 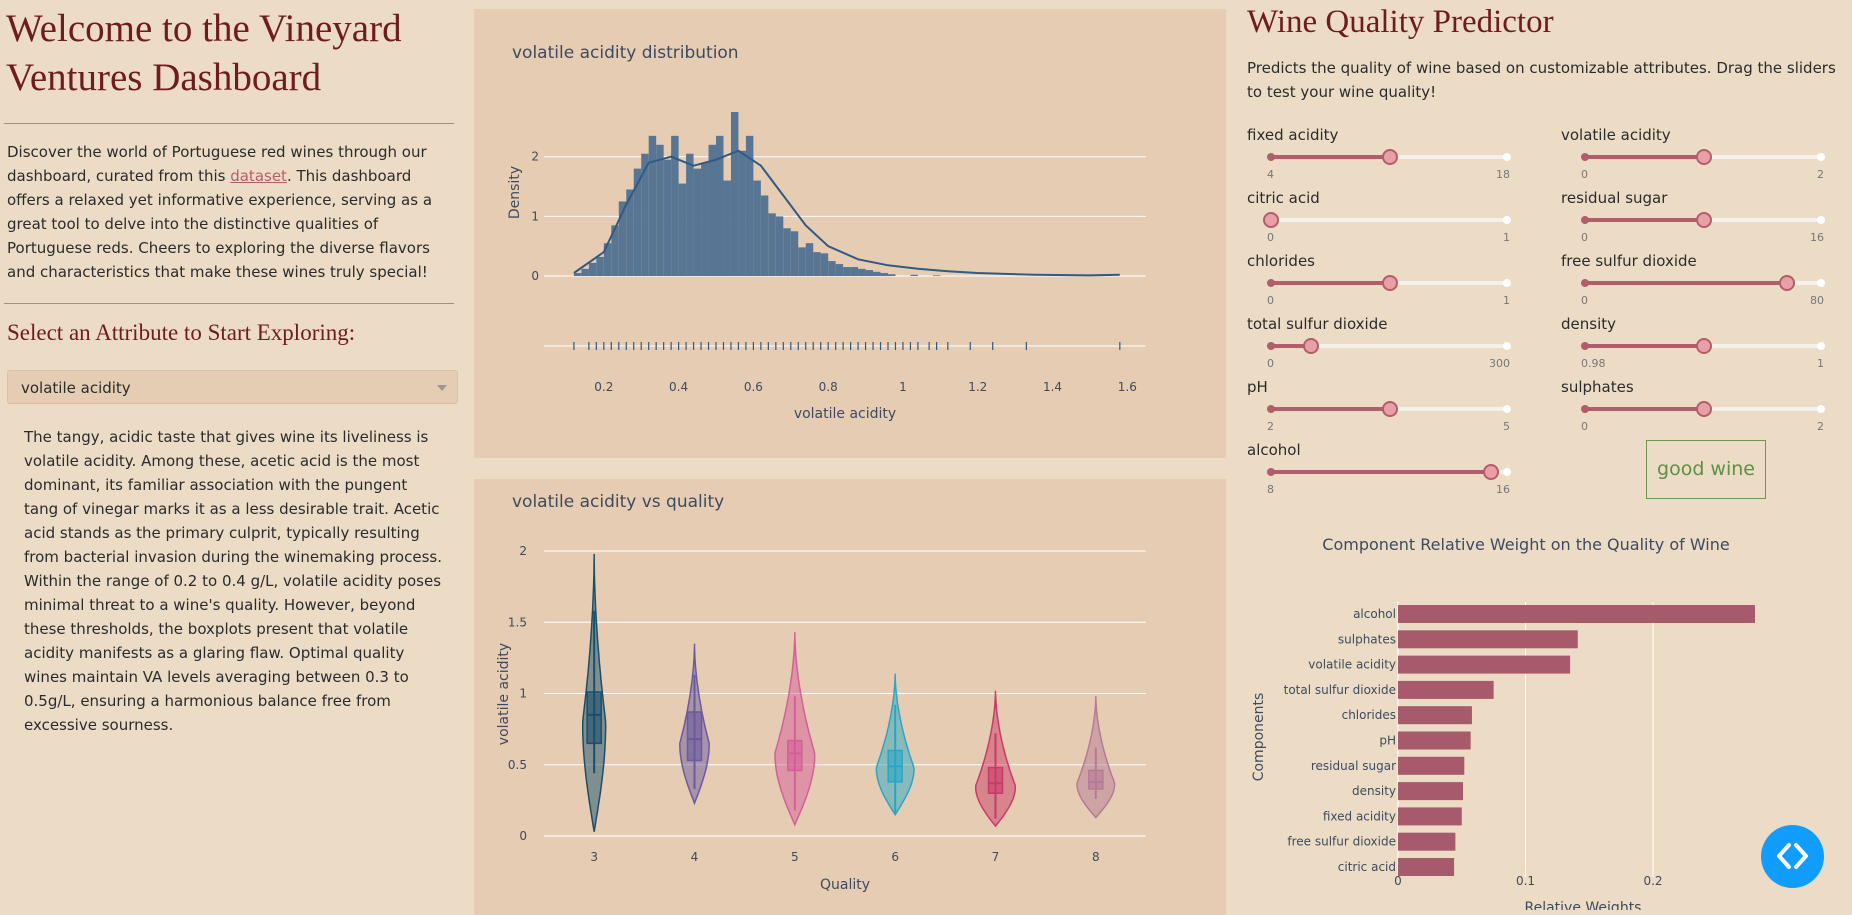 What do you see at coordinates (695, 857) in the screenshot?
I see `x-tick-label: 4` at bounding box center [695, 857].